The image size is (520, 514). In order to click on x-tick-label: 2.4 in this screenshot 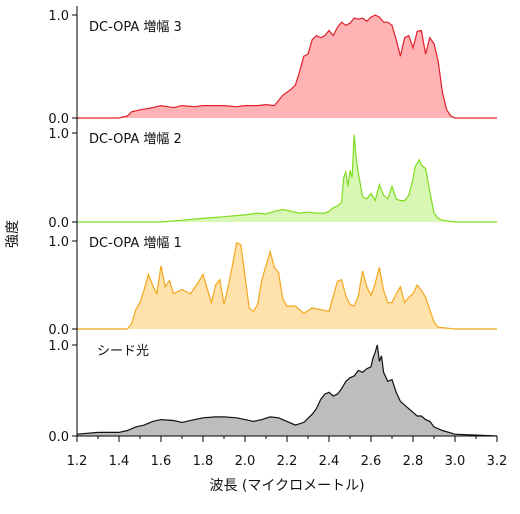, I will do `click(329, 461)`.